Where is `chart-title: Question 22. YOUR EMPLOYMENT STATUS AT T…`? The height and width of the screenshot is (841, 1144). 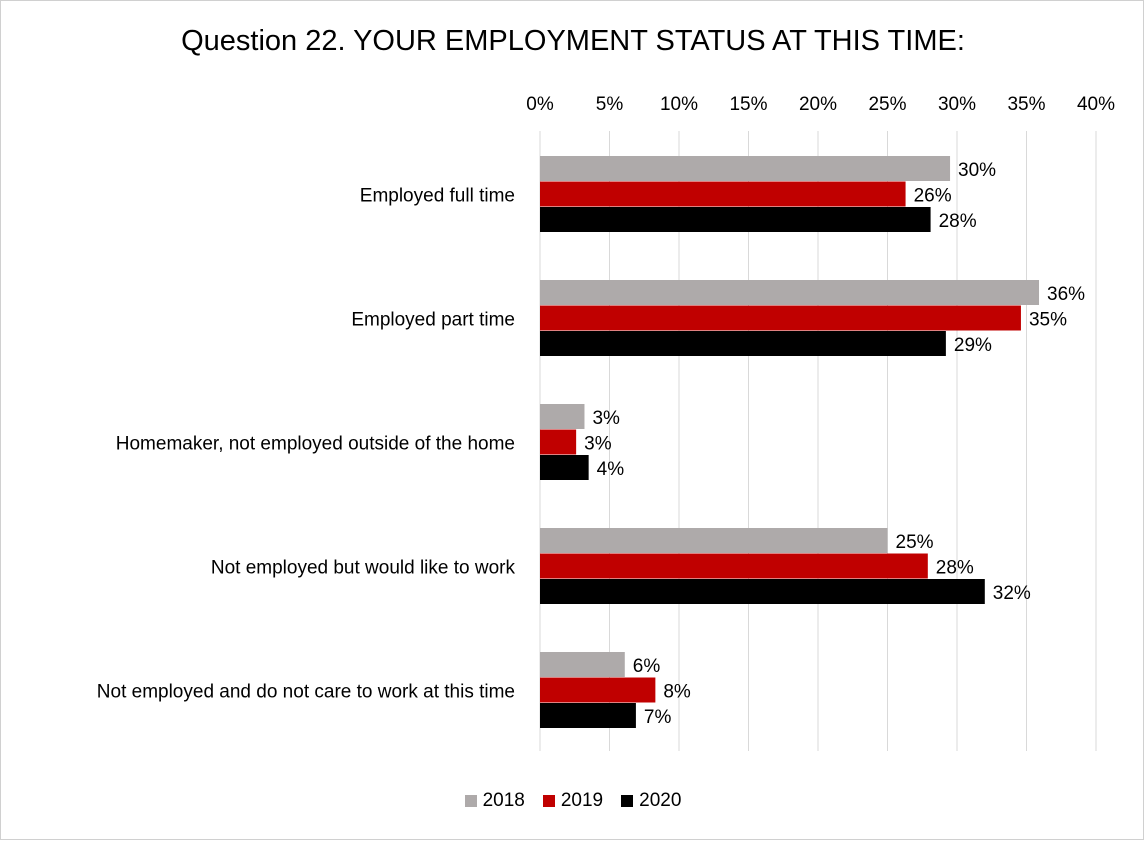
chart-title: Question 22. YOUR EMPLOYMENT STATUS AT T… is located at coordinates (573, 41).